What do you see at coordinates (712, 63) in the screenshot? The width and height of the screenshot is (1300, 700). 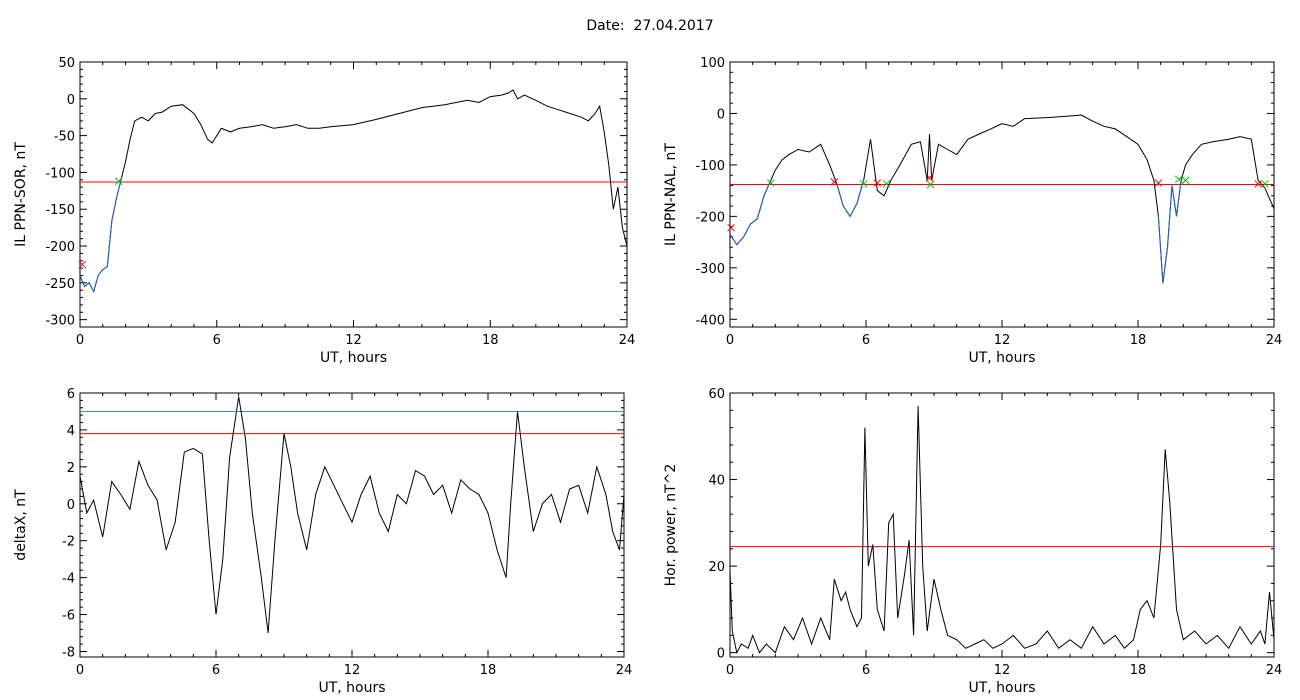 I see `y-tick-label: 100` at bounding box center [712, 63].